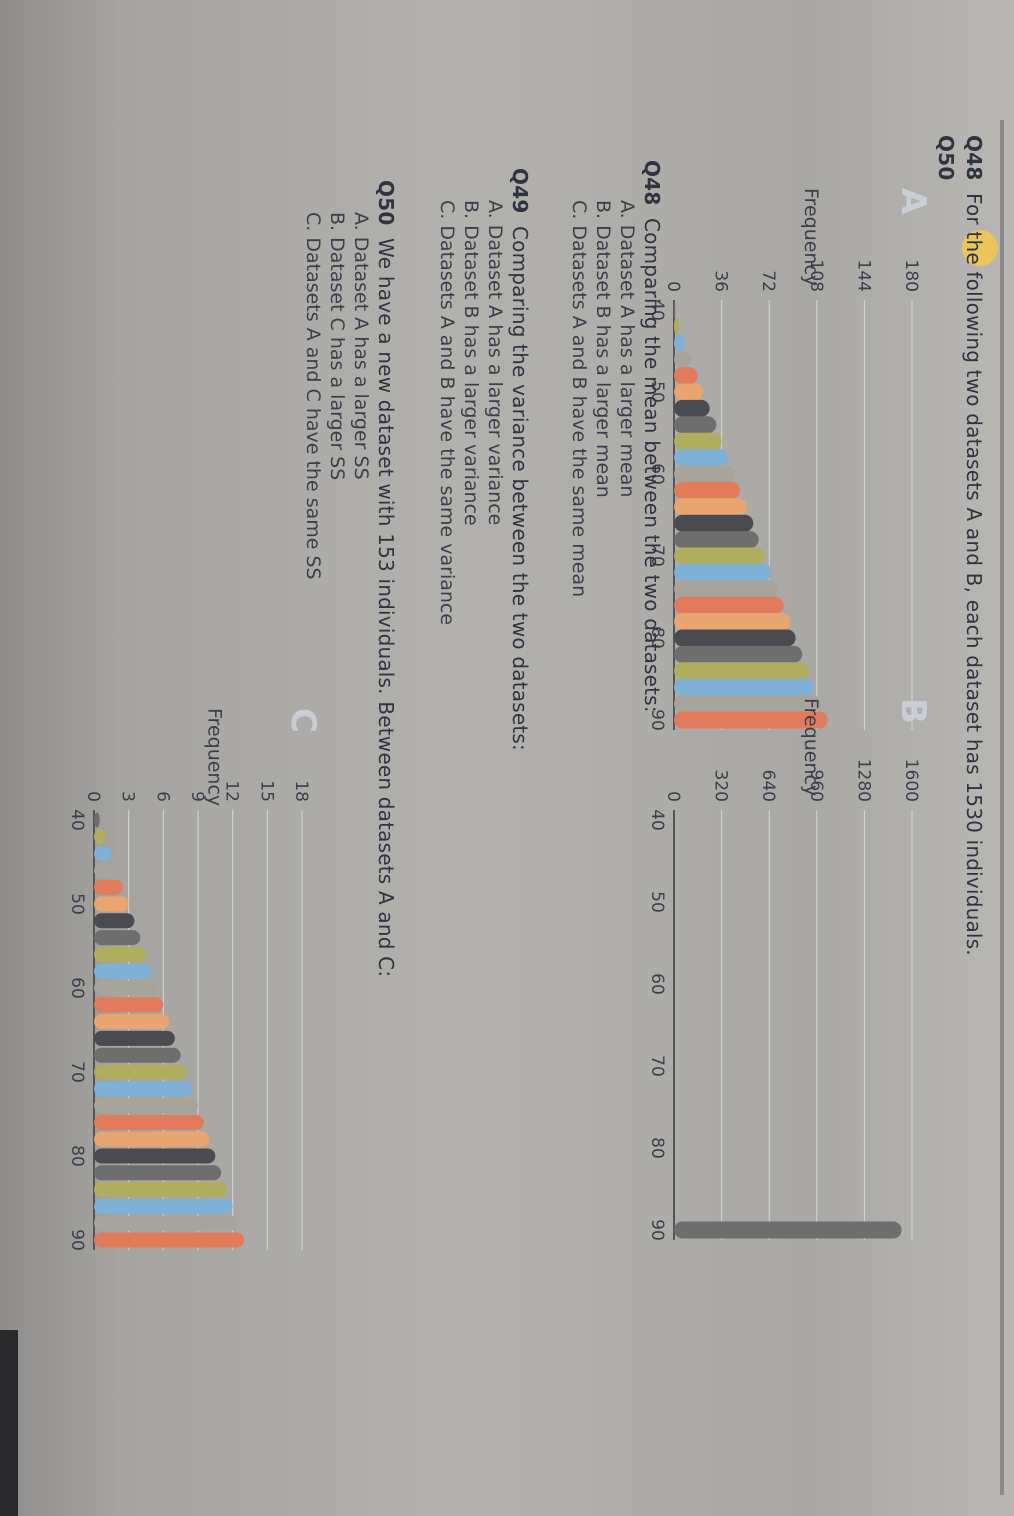 The width and height of the screenshot is (1014, 1516). I want to click on y-tick-label: 6, so click(162, 796).